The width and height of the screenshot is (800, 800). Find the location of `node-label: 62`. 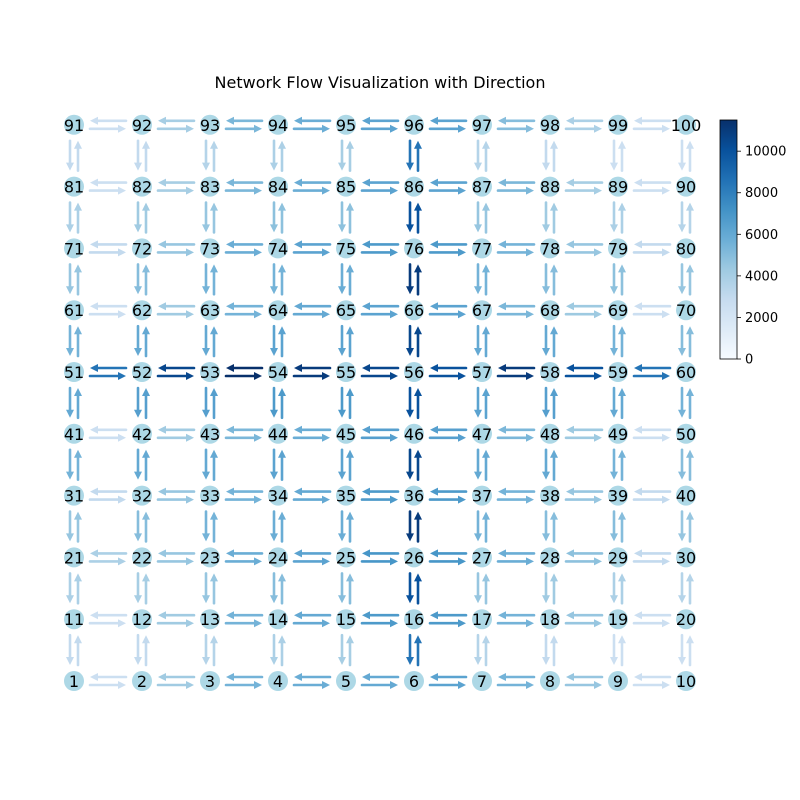

node-label: 62 is located at coordinates (142, 310).